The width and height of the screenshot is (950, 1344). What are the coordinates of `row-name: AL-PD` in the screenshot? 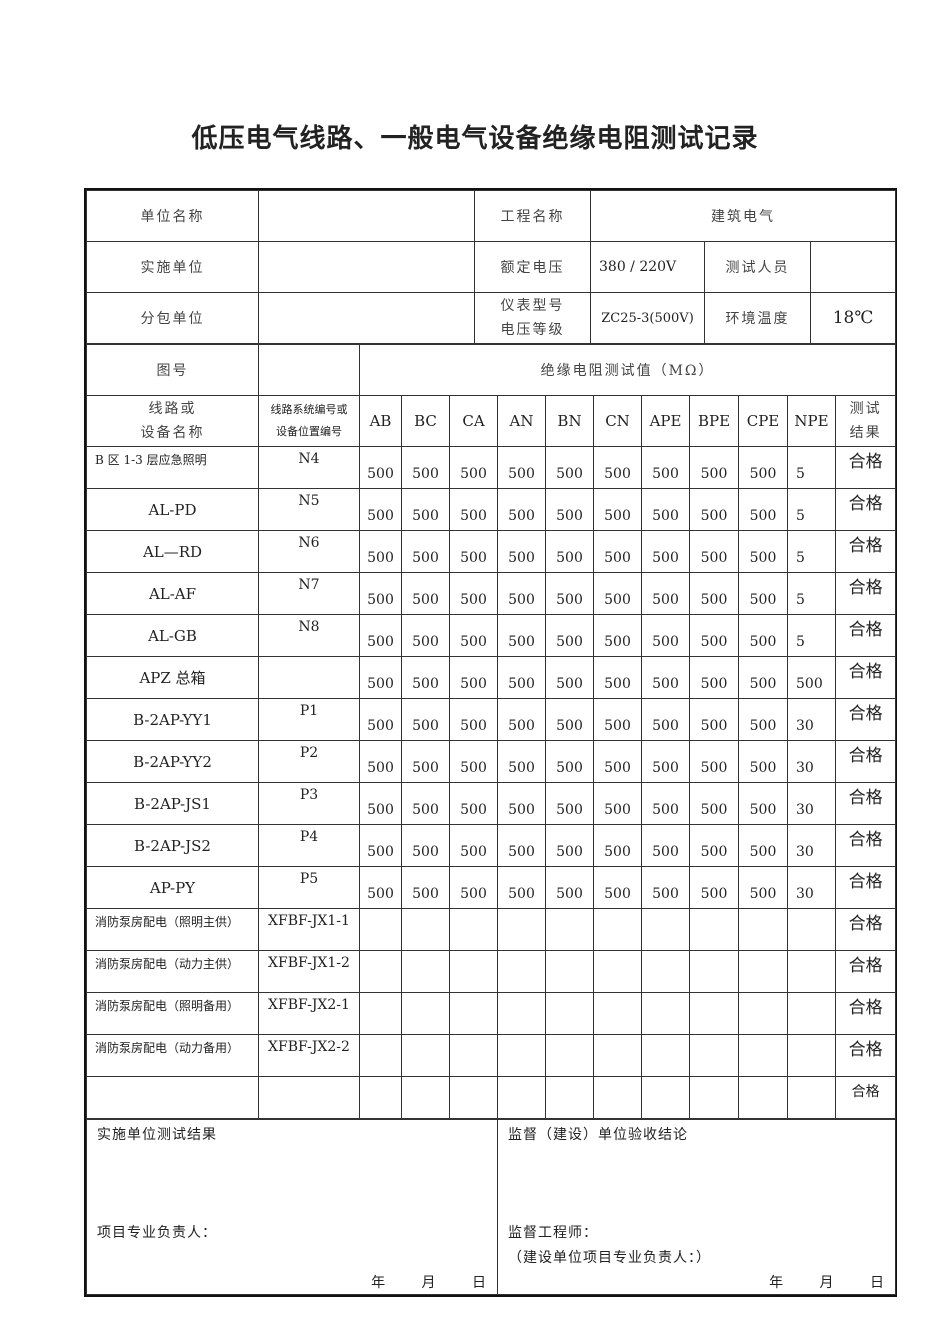 It's located at (172, 509).